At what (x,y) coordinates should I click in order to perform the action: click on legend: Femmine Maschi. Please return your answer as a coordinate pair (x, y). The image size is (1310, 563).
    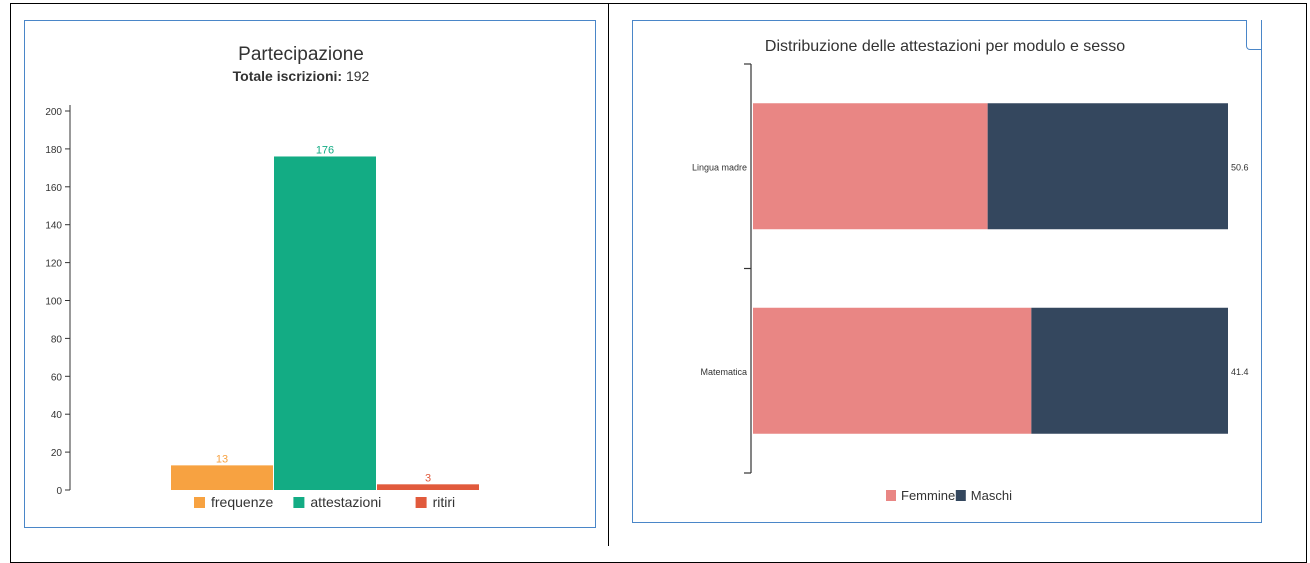
    Looking at the image, I should click on (949, 495).